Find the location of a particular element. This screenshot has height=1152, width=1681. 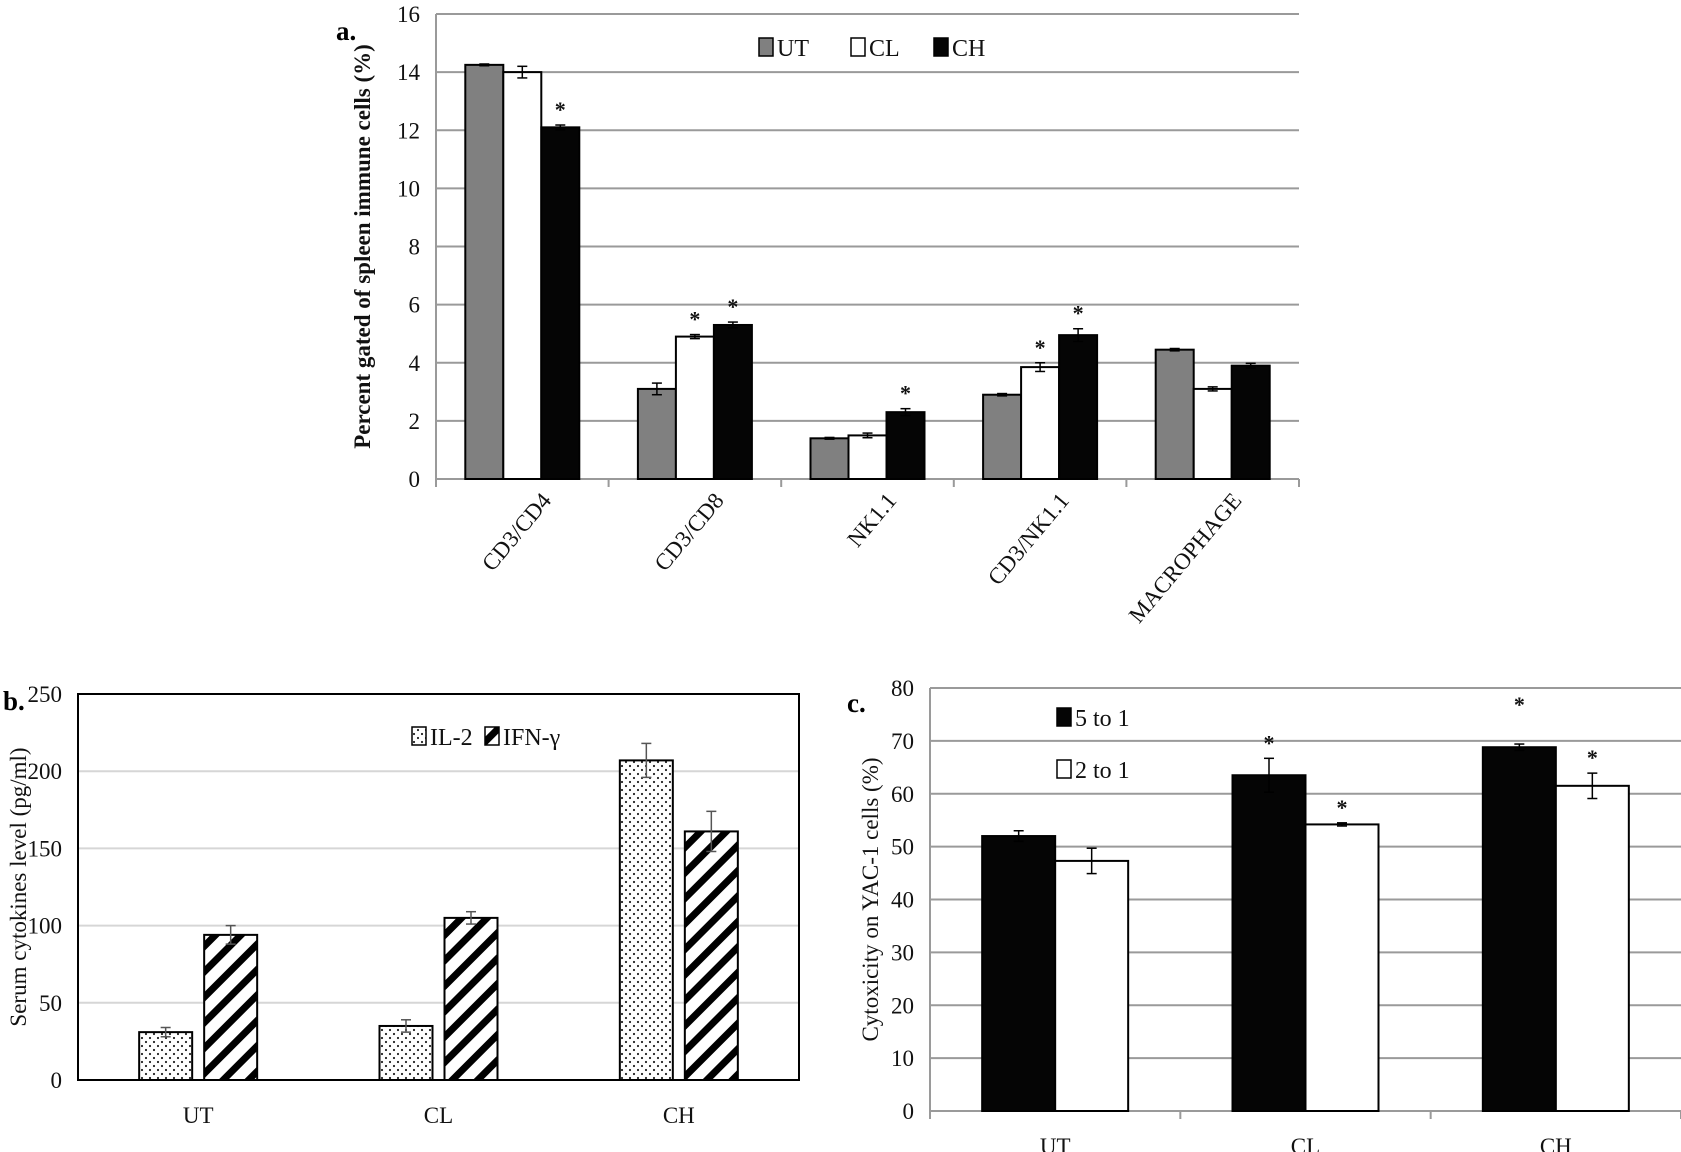

legend-label: UT is located at coordinates (793, 49).